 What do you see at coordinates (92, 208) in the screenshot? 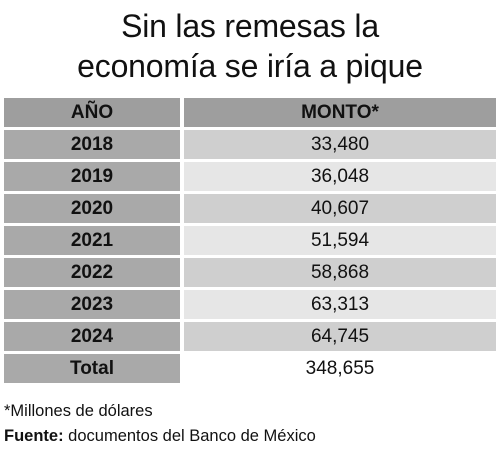
I see `year-cell: 2020` at bounding box center [92, 208].